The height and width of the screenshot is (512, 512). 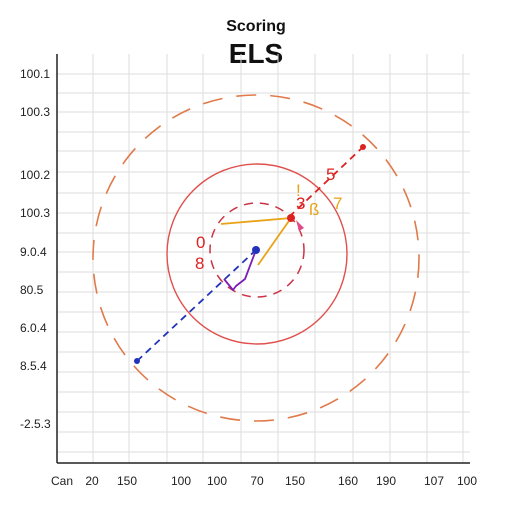 I want to click on chart-title: Scoring, so click(x=256, y=26).